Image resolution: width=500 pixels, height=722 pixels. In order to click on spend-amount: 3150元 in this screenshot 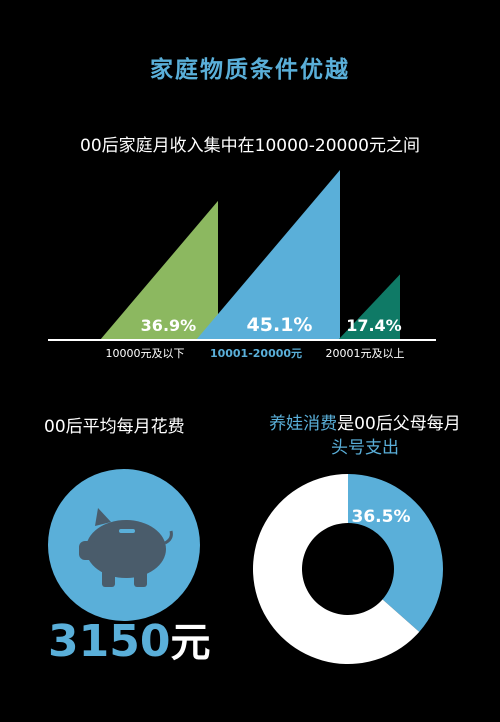, I will do `click(129, 642)`.